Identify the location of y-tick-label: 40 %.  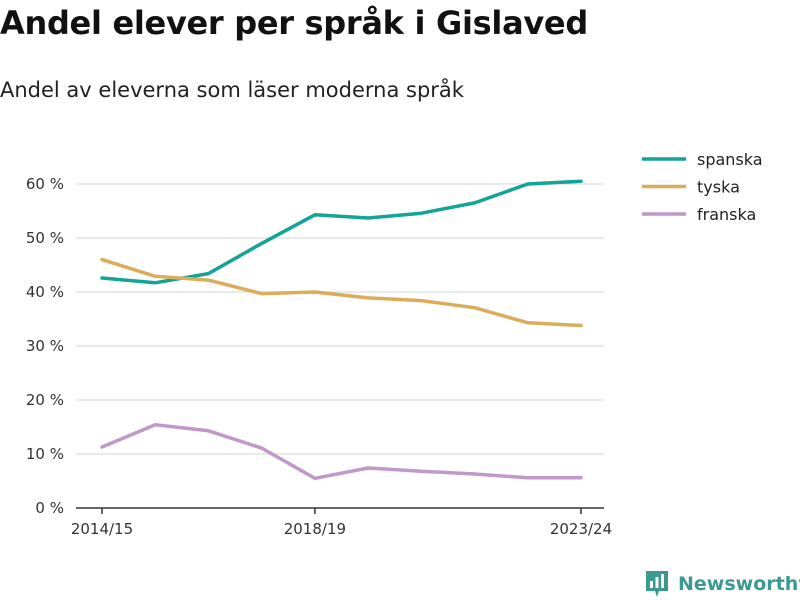
(45, 292).